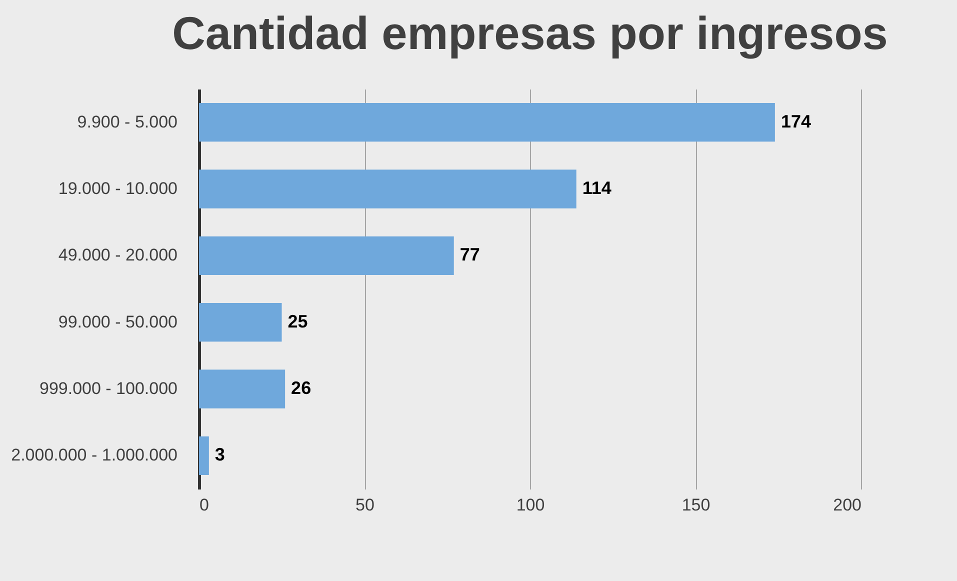  Describe the element at coordinates (696, 505) in the screenshot. I see `x-tick-label: 150` at that location.